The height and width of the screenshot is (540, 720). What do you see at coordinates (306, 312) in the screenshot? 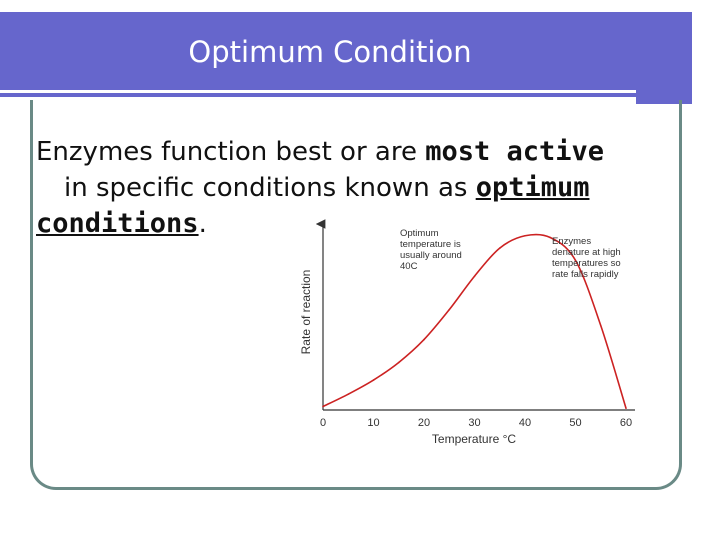
I see `y-axis-label: Rate of reaction` at bounding box center [306, 312].